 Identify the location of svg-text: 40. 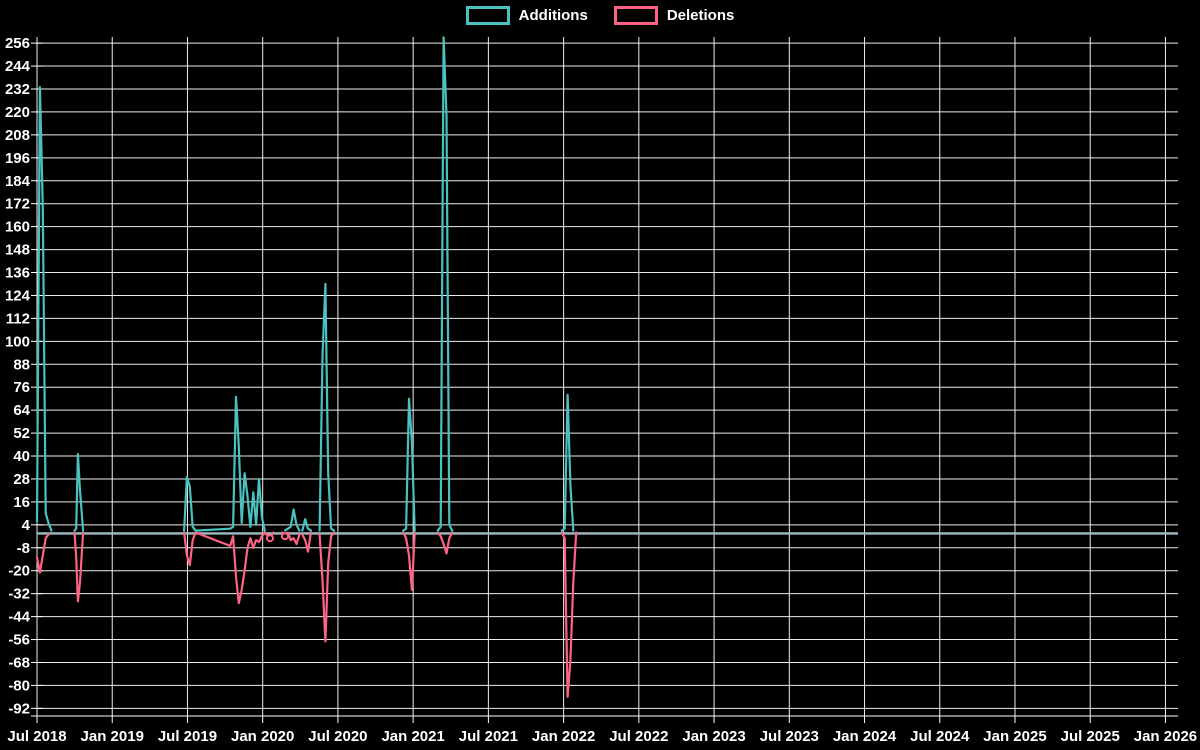
(21, 456).